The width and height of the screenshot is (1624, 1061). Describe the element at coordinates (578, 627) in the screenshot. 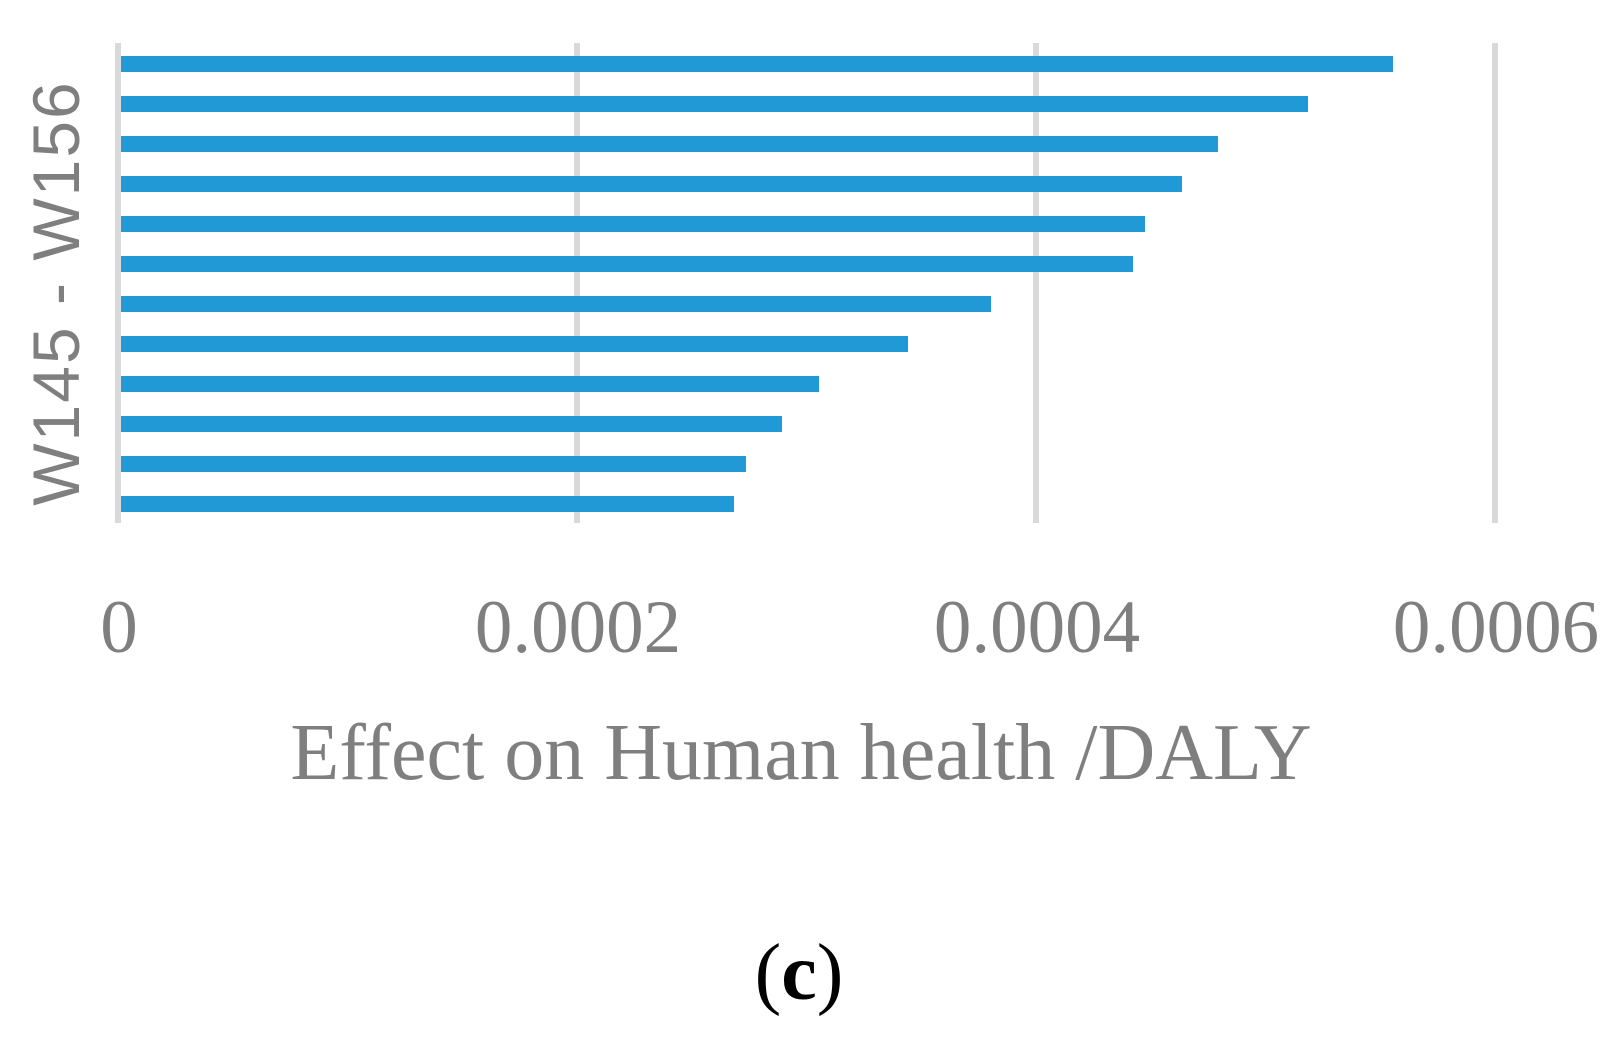

I see `x-tick-label: 0.0002` at that location.